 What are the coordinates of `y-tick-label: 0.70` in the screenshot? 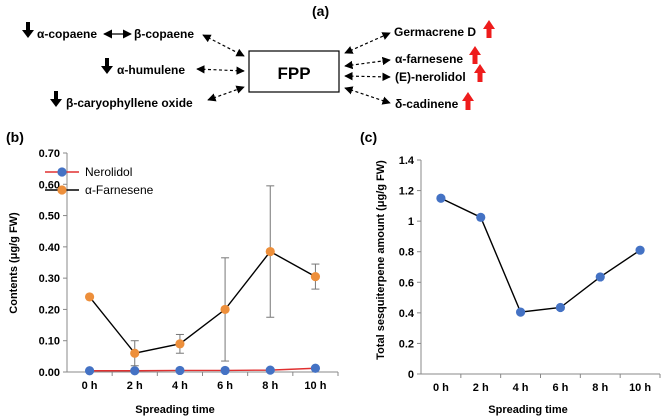 It's located at (49, 154).